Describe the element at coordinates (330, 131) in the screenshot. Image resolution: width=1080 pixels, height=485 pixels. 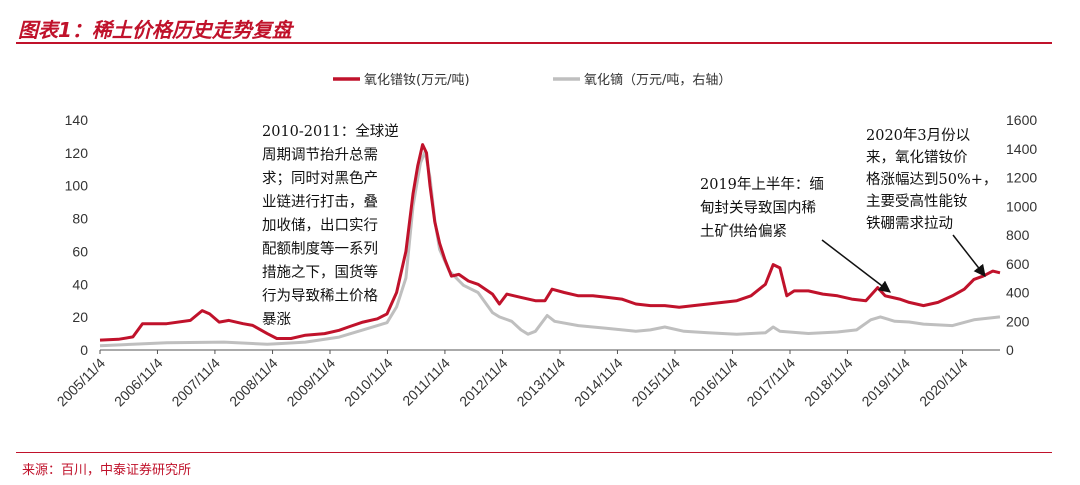
I see `annotation-line: 2010-2011：全球逆` at that location.